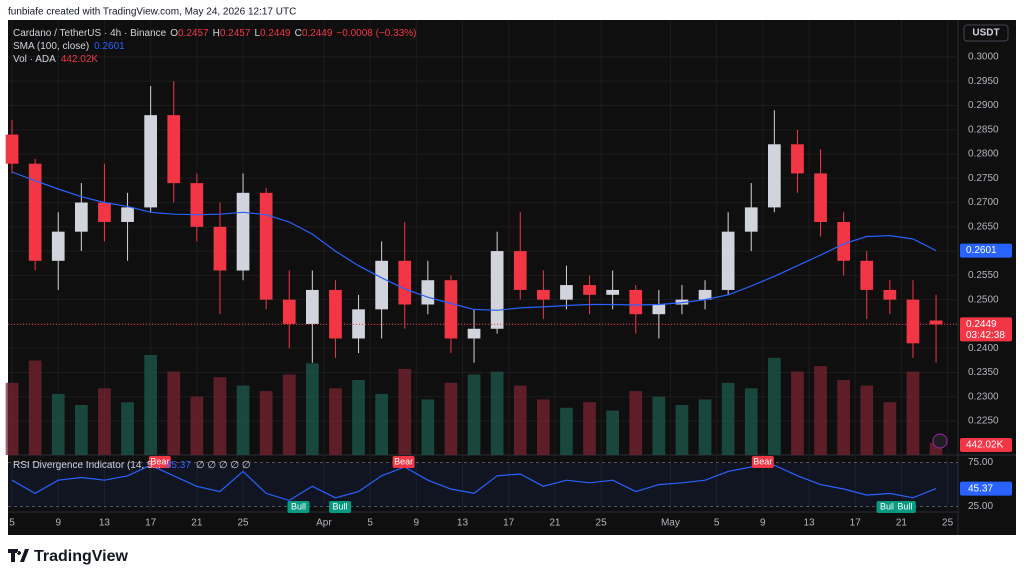 Image resolution: width=1024 pixels, height=585 pixels. I want to click on rsi-tick-label: 75.00, so click(980, 462).